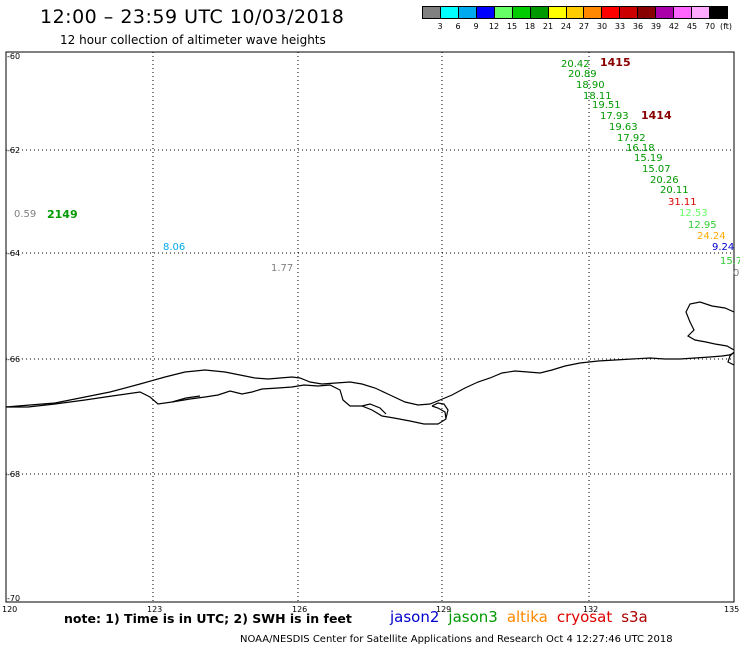  Describe the element at coordinates (527, 617) in the screenshot. I see `legend-altika: altika` at that location.